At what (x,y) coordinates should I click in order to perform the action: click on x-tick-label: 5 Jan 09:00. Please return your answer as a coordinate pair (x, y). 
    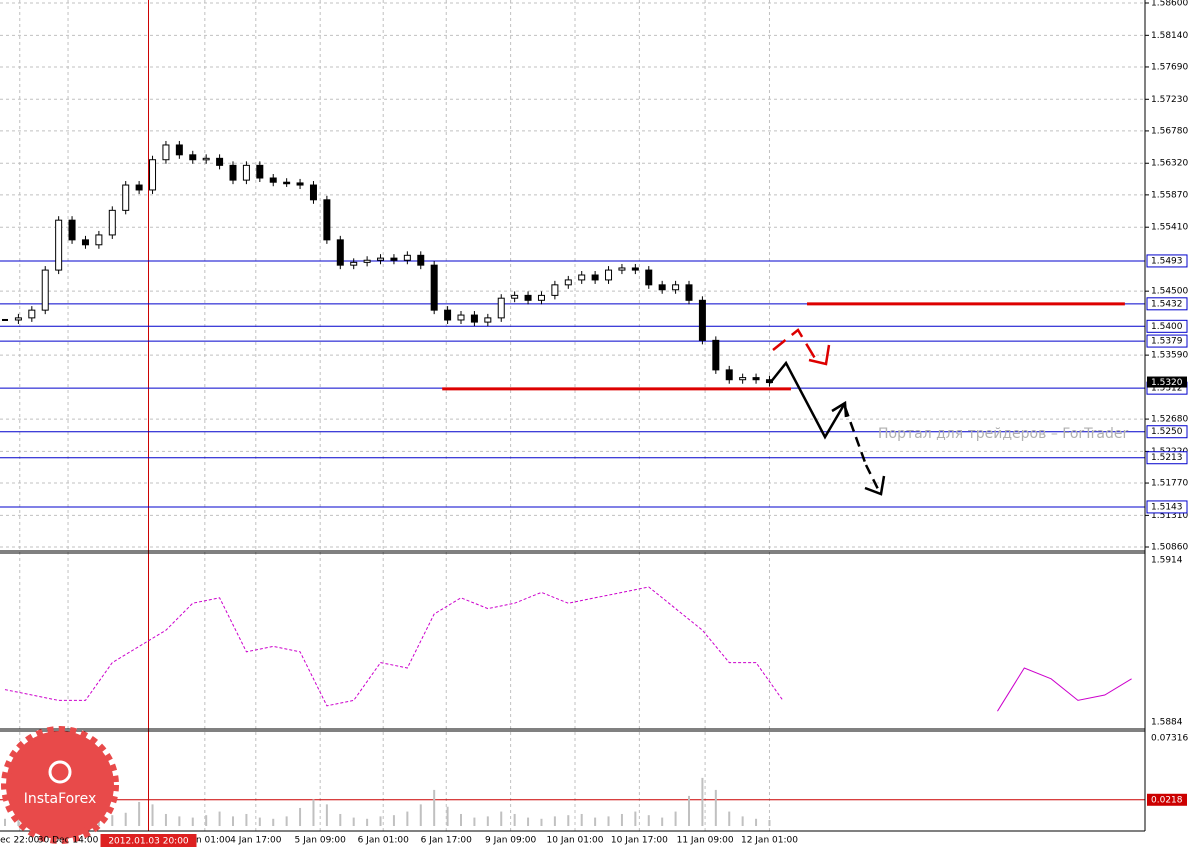
    Looking at the image, I should click on (321, 841).